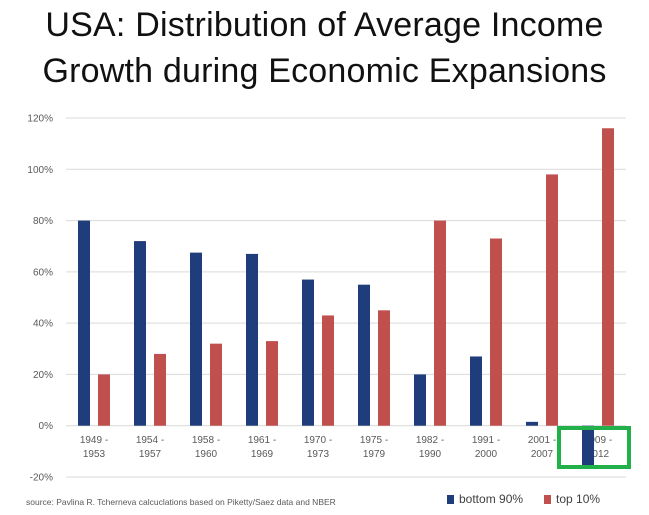  Describe the element at coordinates (94, 447) in the screenshot. I see `x-category-label: 1949 - 1953` at that location.